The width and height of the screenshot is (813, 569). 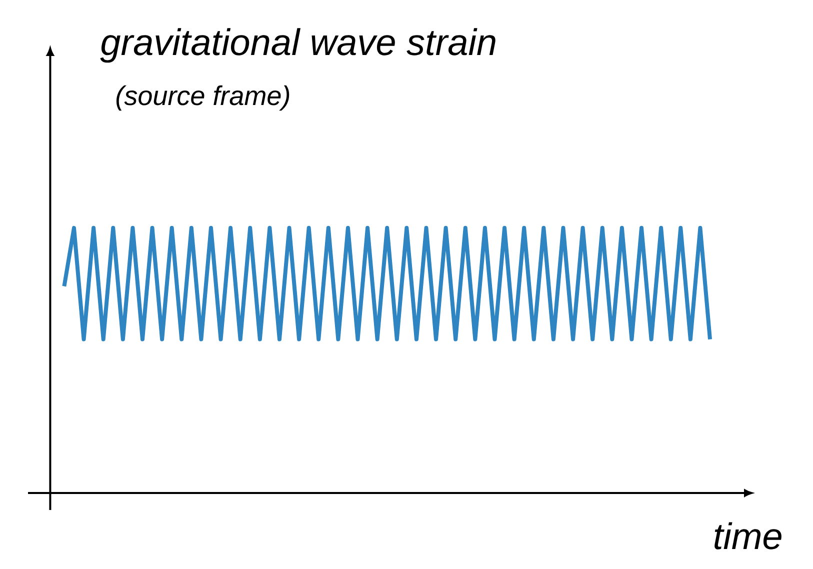 What do you see at coordinates (748, 536) in the screenshot?
I see `x-axis-title: time` at bounding box center [748, 536].